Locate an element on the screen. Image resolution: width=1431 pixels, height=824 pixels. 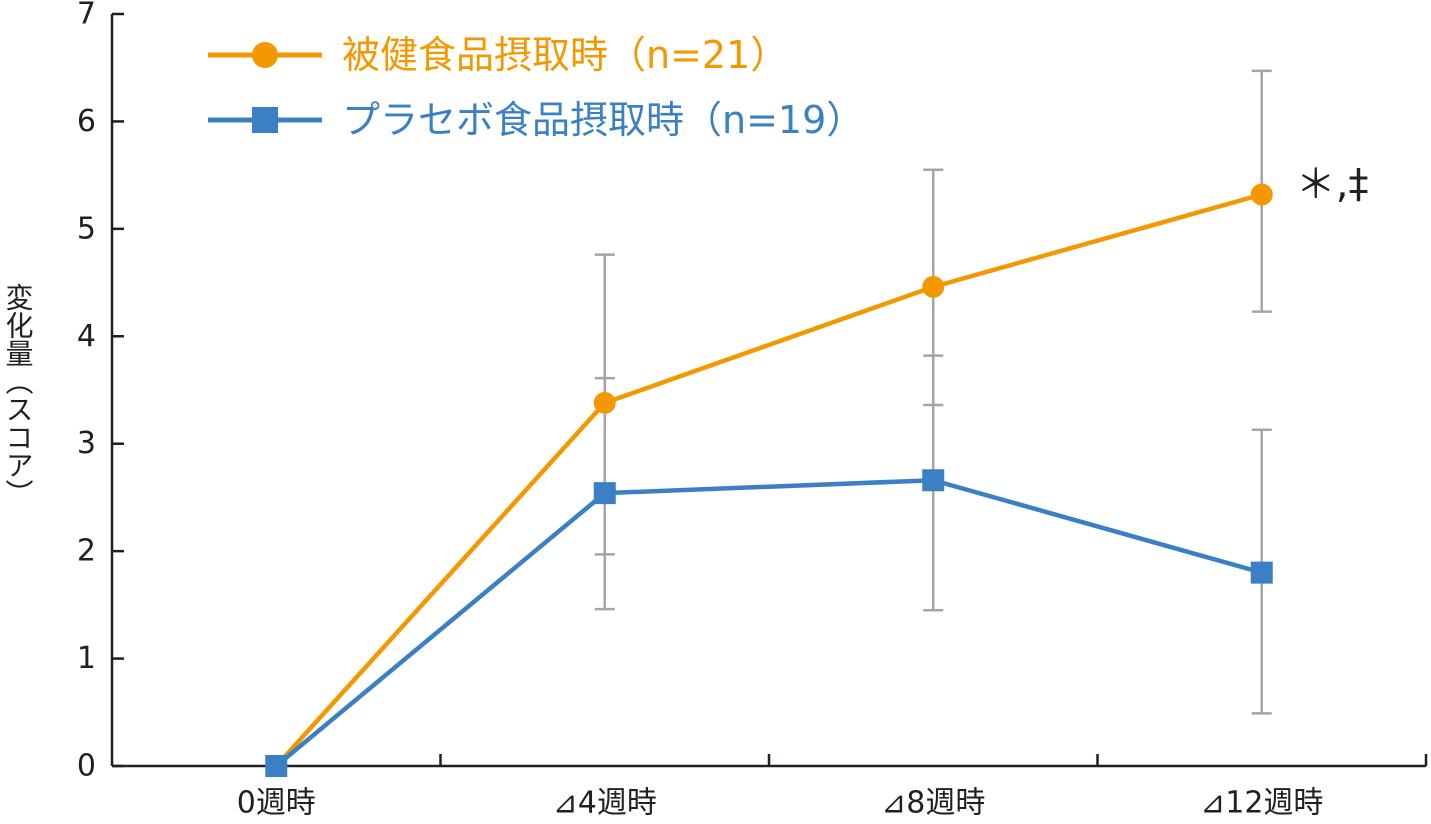
y-tick-label: 0 is located at coordinates (86, 766).